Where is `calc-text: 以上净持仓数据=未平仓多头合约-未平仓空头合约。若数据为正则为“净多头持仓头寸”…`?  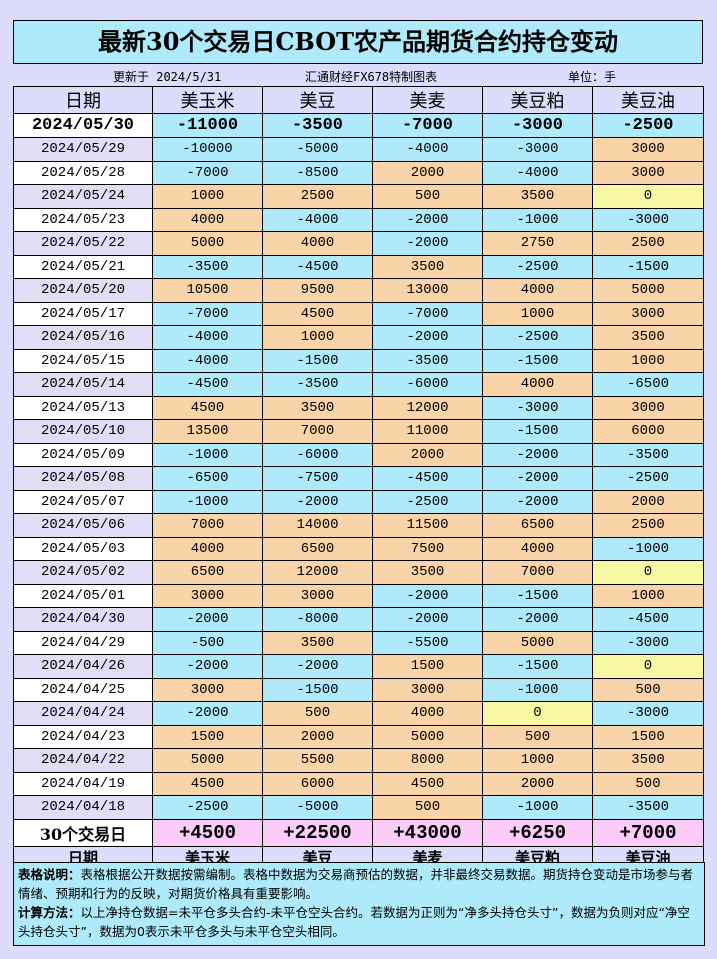
calc-text: 以上净持仓数据=未平仓多头合约-未平仓空头合约。若数据为正则为“净多头持仓头寸”… is located at coordinates (354, 922).